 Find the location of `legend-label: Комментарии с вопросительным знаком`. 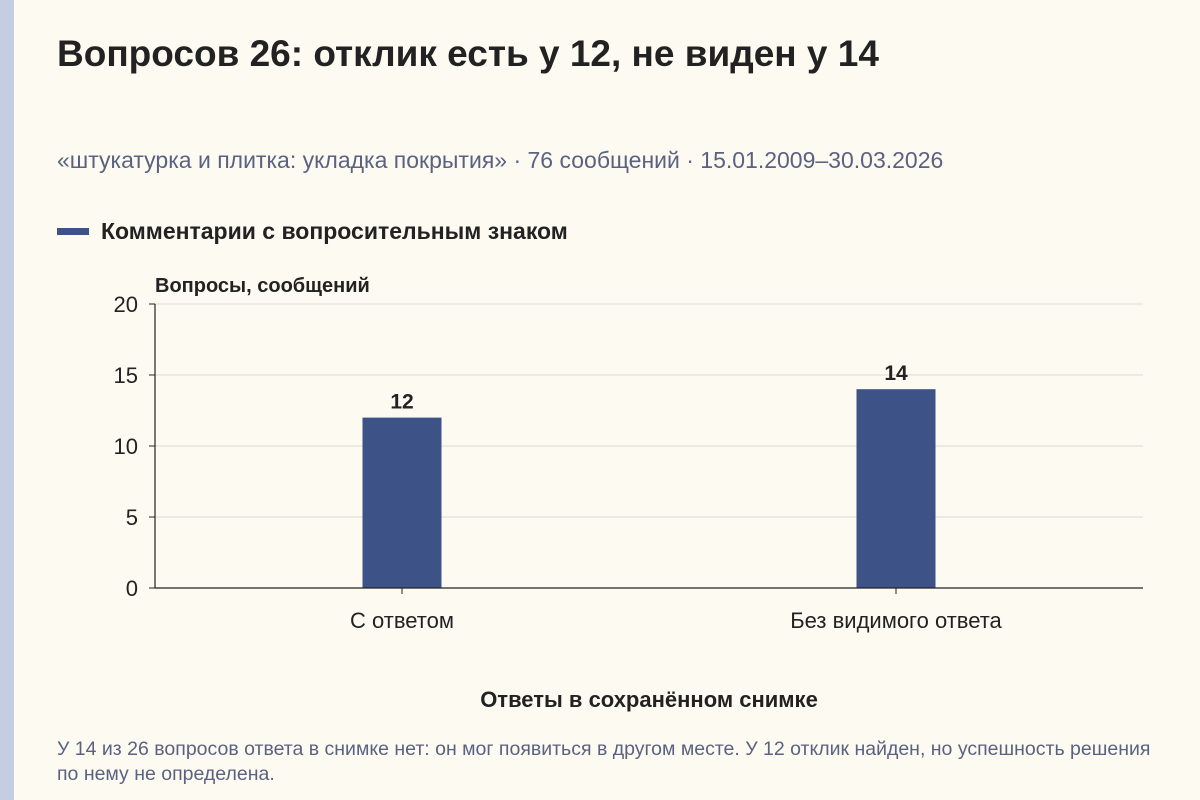

legend-label: Комментарии с вопросительным знаком is located at coordinates (334, 231).